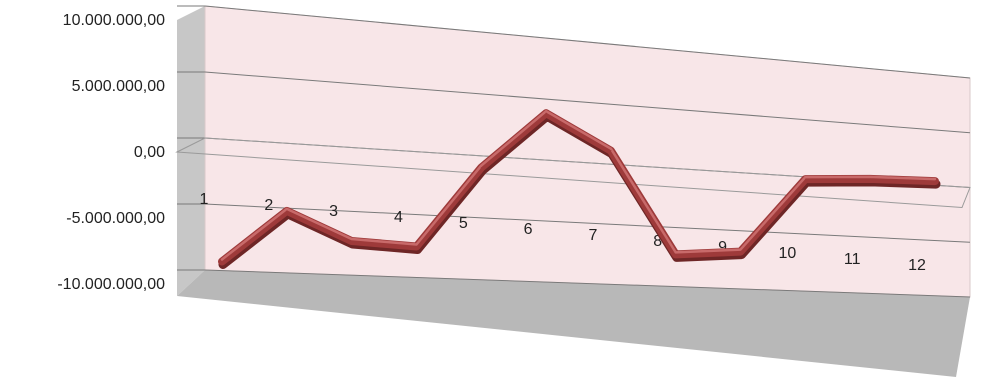 The height and width of the screenshot is (389, 984). Describe the element at coordinates (917, 265) in the screenshot. I see `x-tick-label: 12` at that location.